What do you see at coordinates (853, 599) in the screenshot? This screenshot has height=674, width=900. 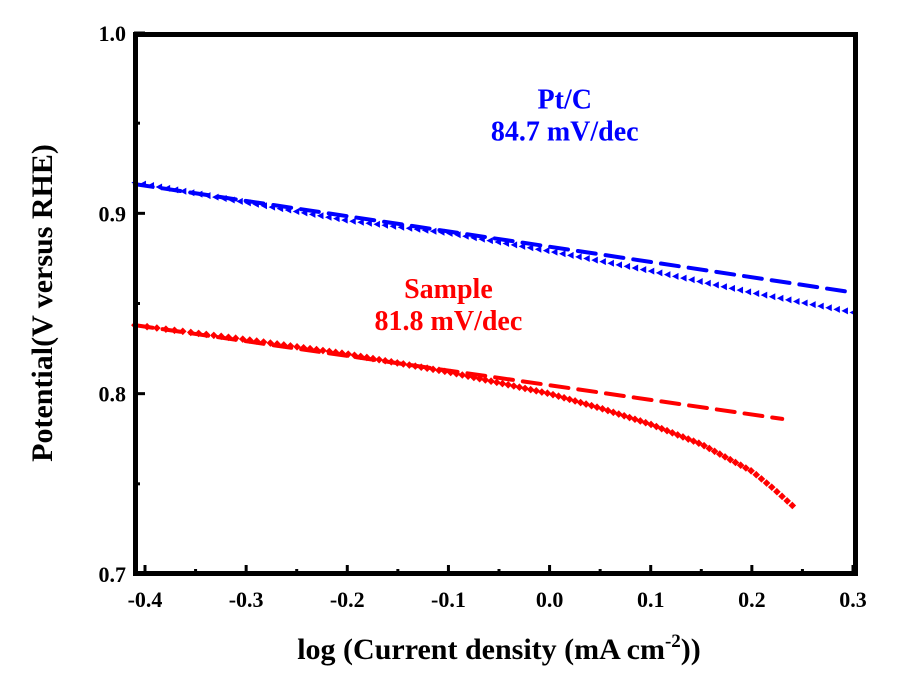 I see `x-tick-label: 0.3` at bounding box center [853, 599].